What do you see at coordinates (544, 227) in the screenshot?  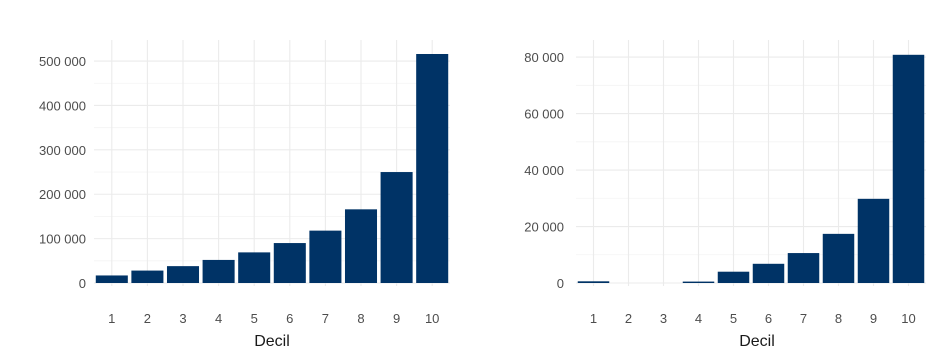 I see `y-tick-label: 20 000` at bounding box center [544, 227].